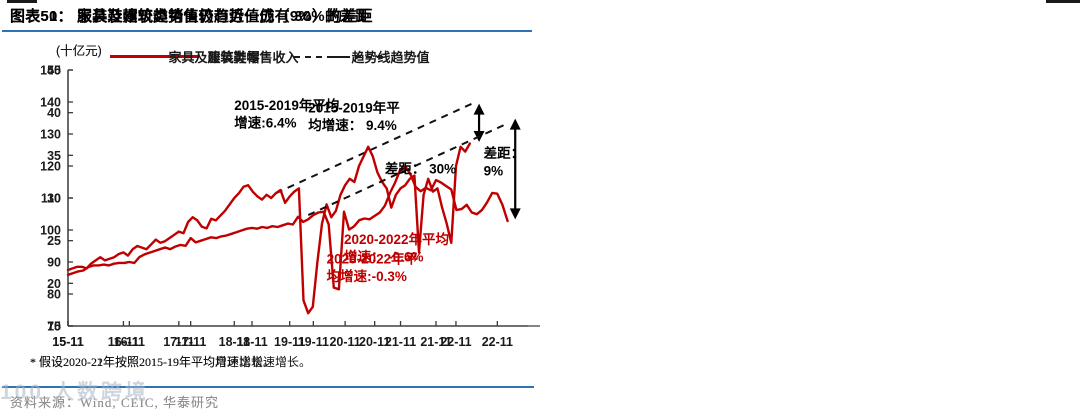 This screenshot has height=416, width=1080. Describe the element at coordinates (373, 268) in the screenshot. I see `chart-annotation-avg-growth-2020-2022: 2020-2022年平均增速:-0.3%` at that location.